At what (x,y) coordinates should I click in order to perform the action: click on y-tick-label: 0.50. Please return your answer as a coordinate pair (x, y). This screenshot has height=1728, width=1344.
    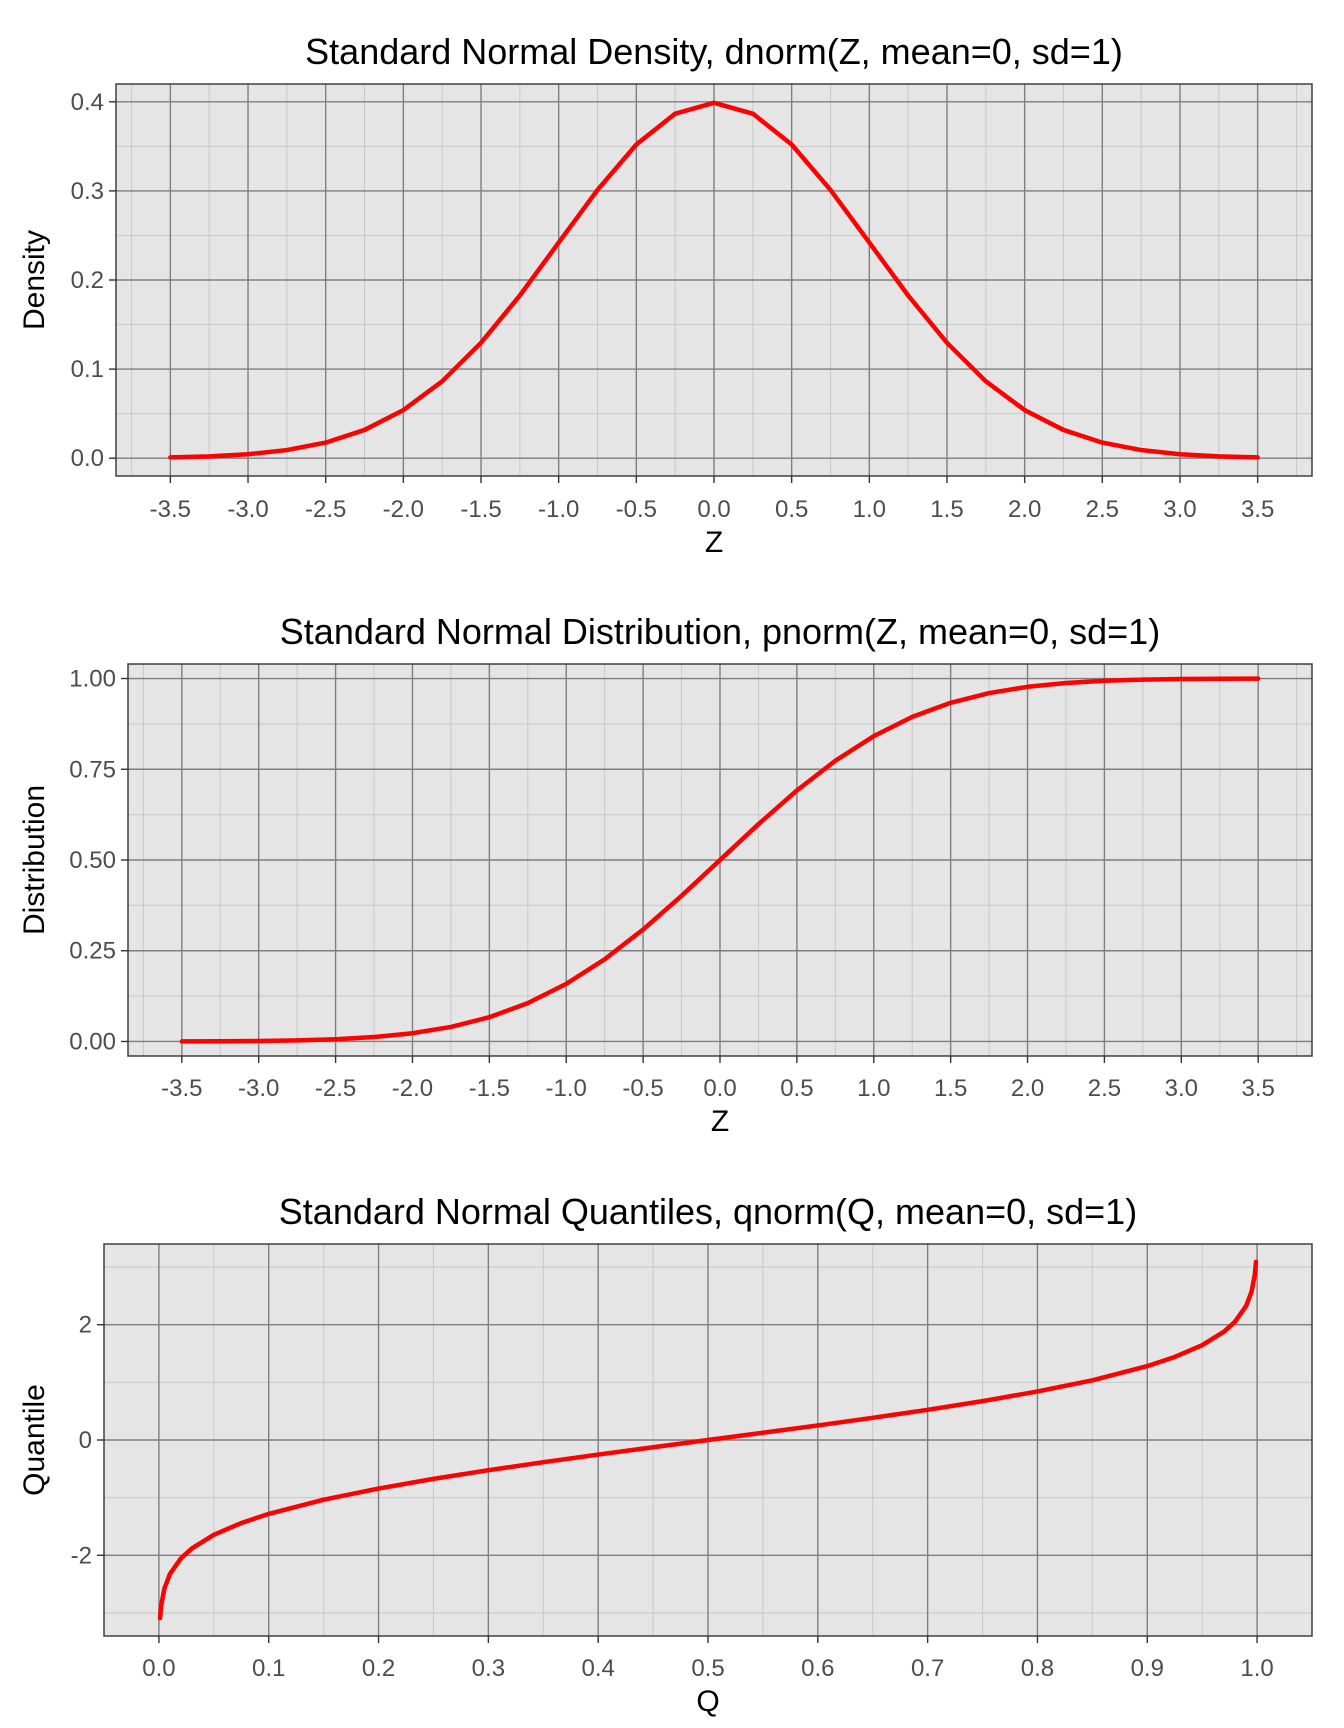
    Looking at the image, I should click on (92, 860).